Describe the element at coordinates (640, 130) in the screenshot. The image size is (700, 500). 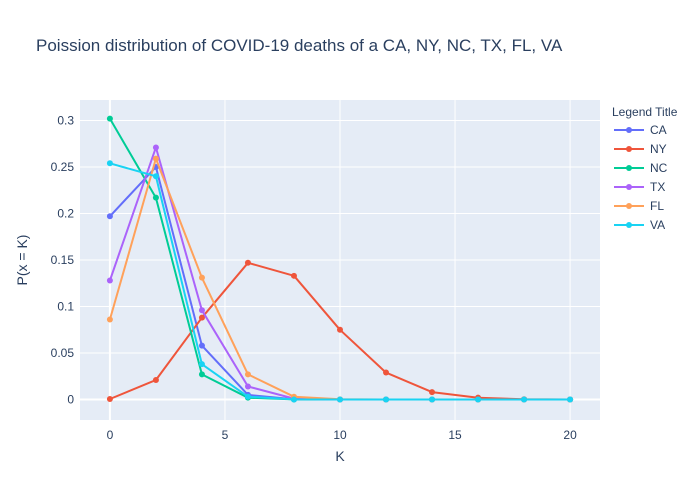
I see `legend-item-ca: CA` at that location.